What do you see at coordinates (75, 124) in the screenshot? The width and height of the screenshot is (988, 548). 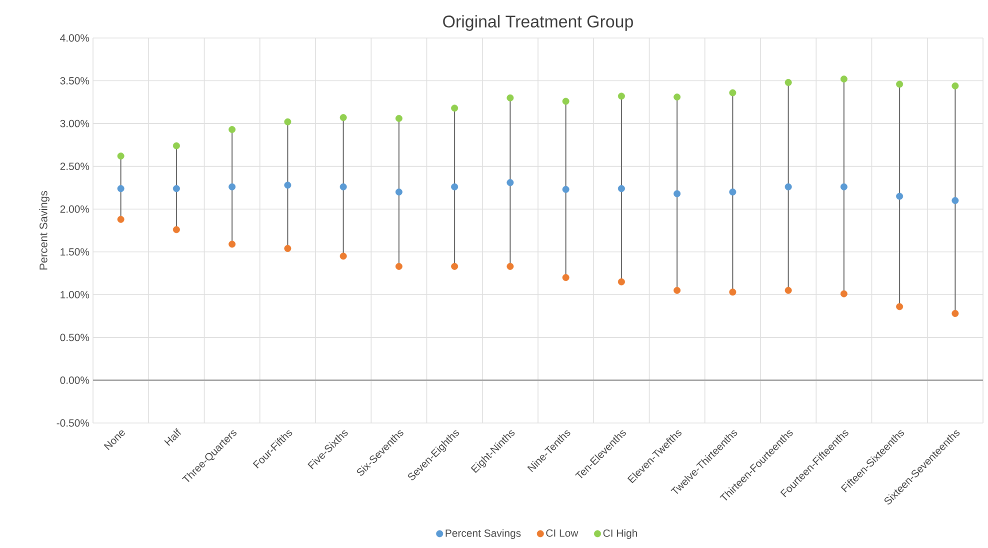 I see `y-tick-label: 3.00%` at bounding box center [75, 124].